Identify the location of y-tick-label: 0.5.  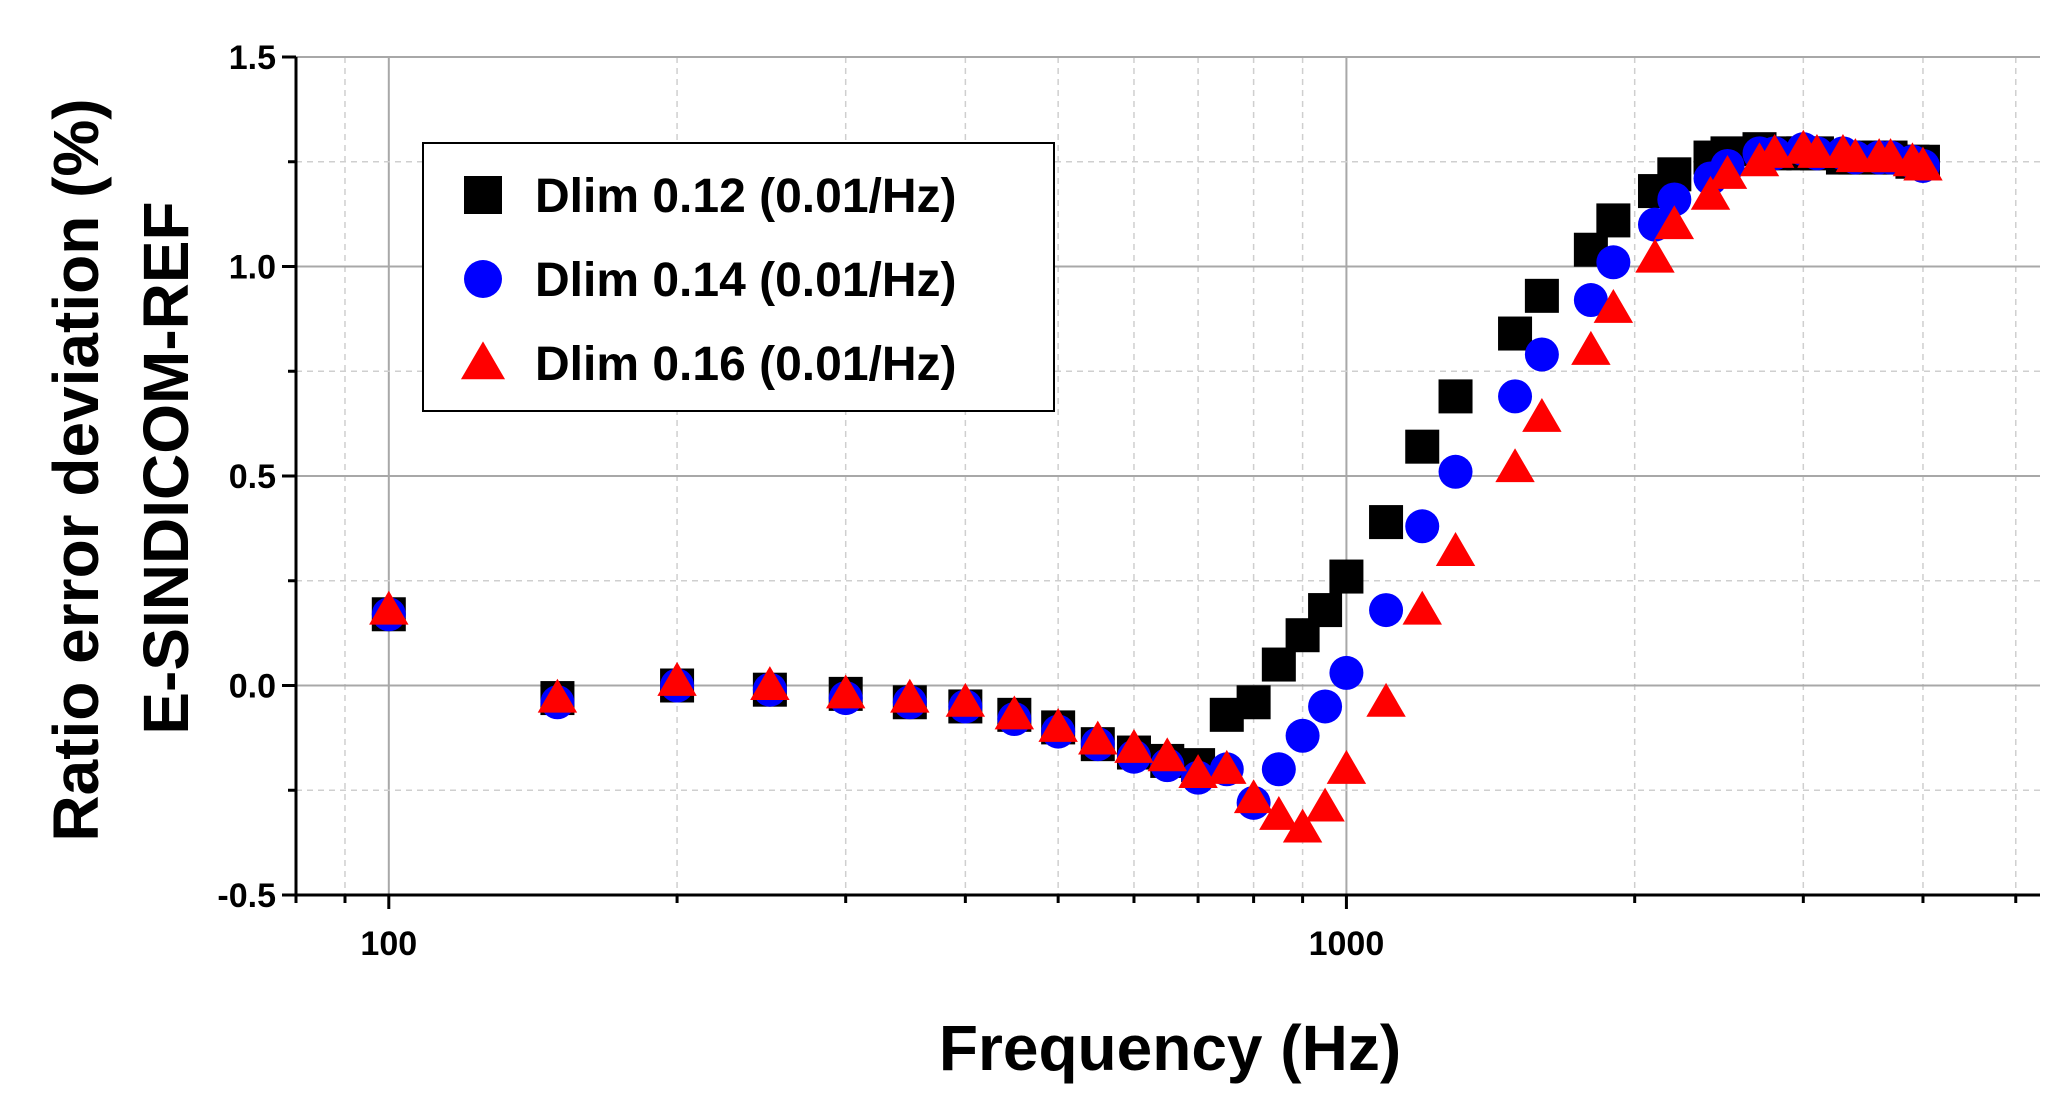
(252, 477).